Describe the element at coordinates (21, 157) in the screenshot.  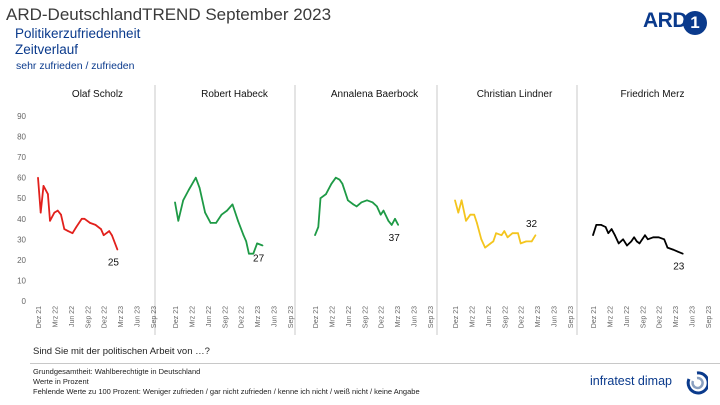
I see `y-tick-label: 70` at that location.